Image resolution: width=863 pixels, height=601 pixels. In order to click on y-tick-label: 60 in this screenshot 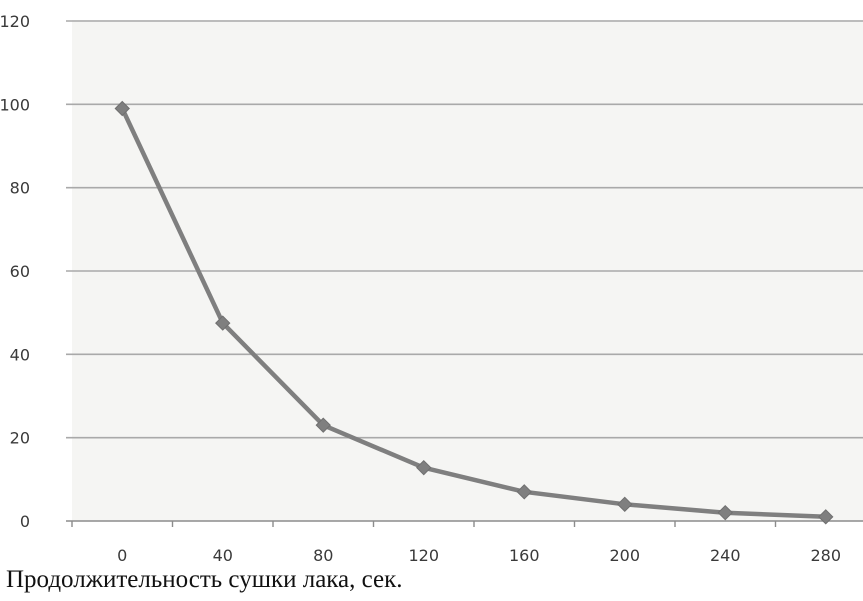, I will do `click(20, 271)`.